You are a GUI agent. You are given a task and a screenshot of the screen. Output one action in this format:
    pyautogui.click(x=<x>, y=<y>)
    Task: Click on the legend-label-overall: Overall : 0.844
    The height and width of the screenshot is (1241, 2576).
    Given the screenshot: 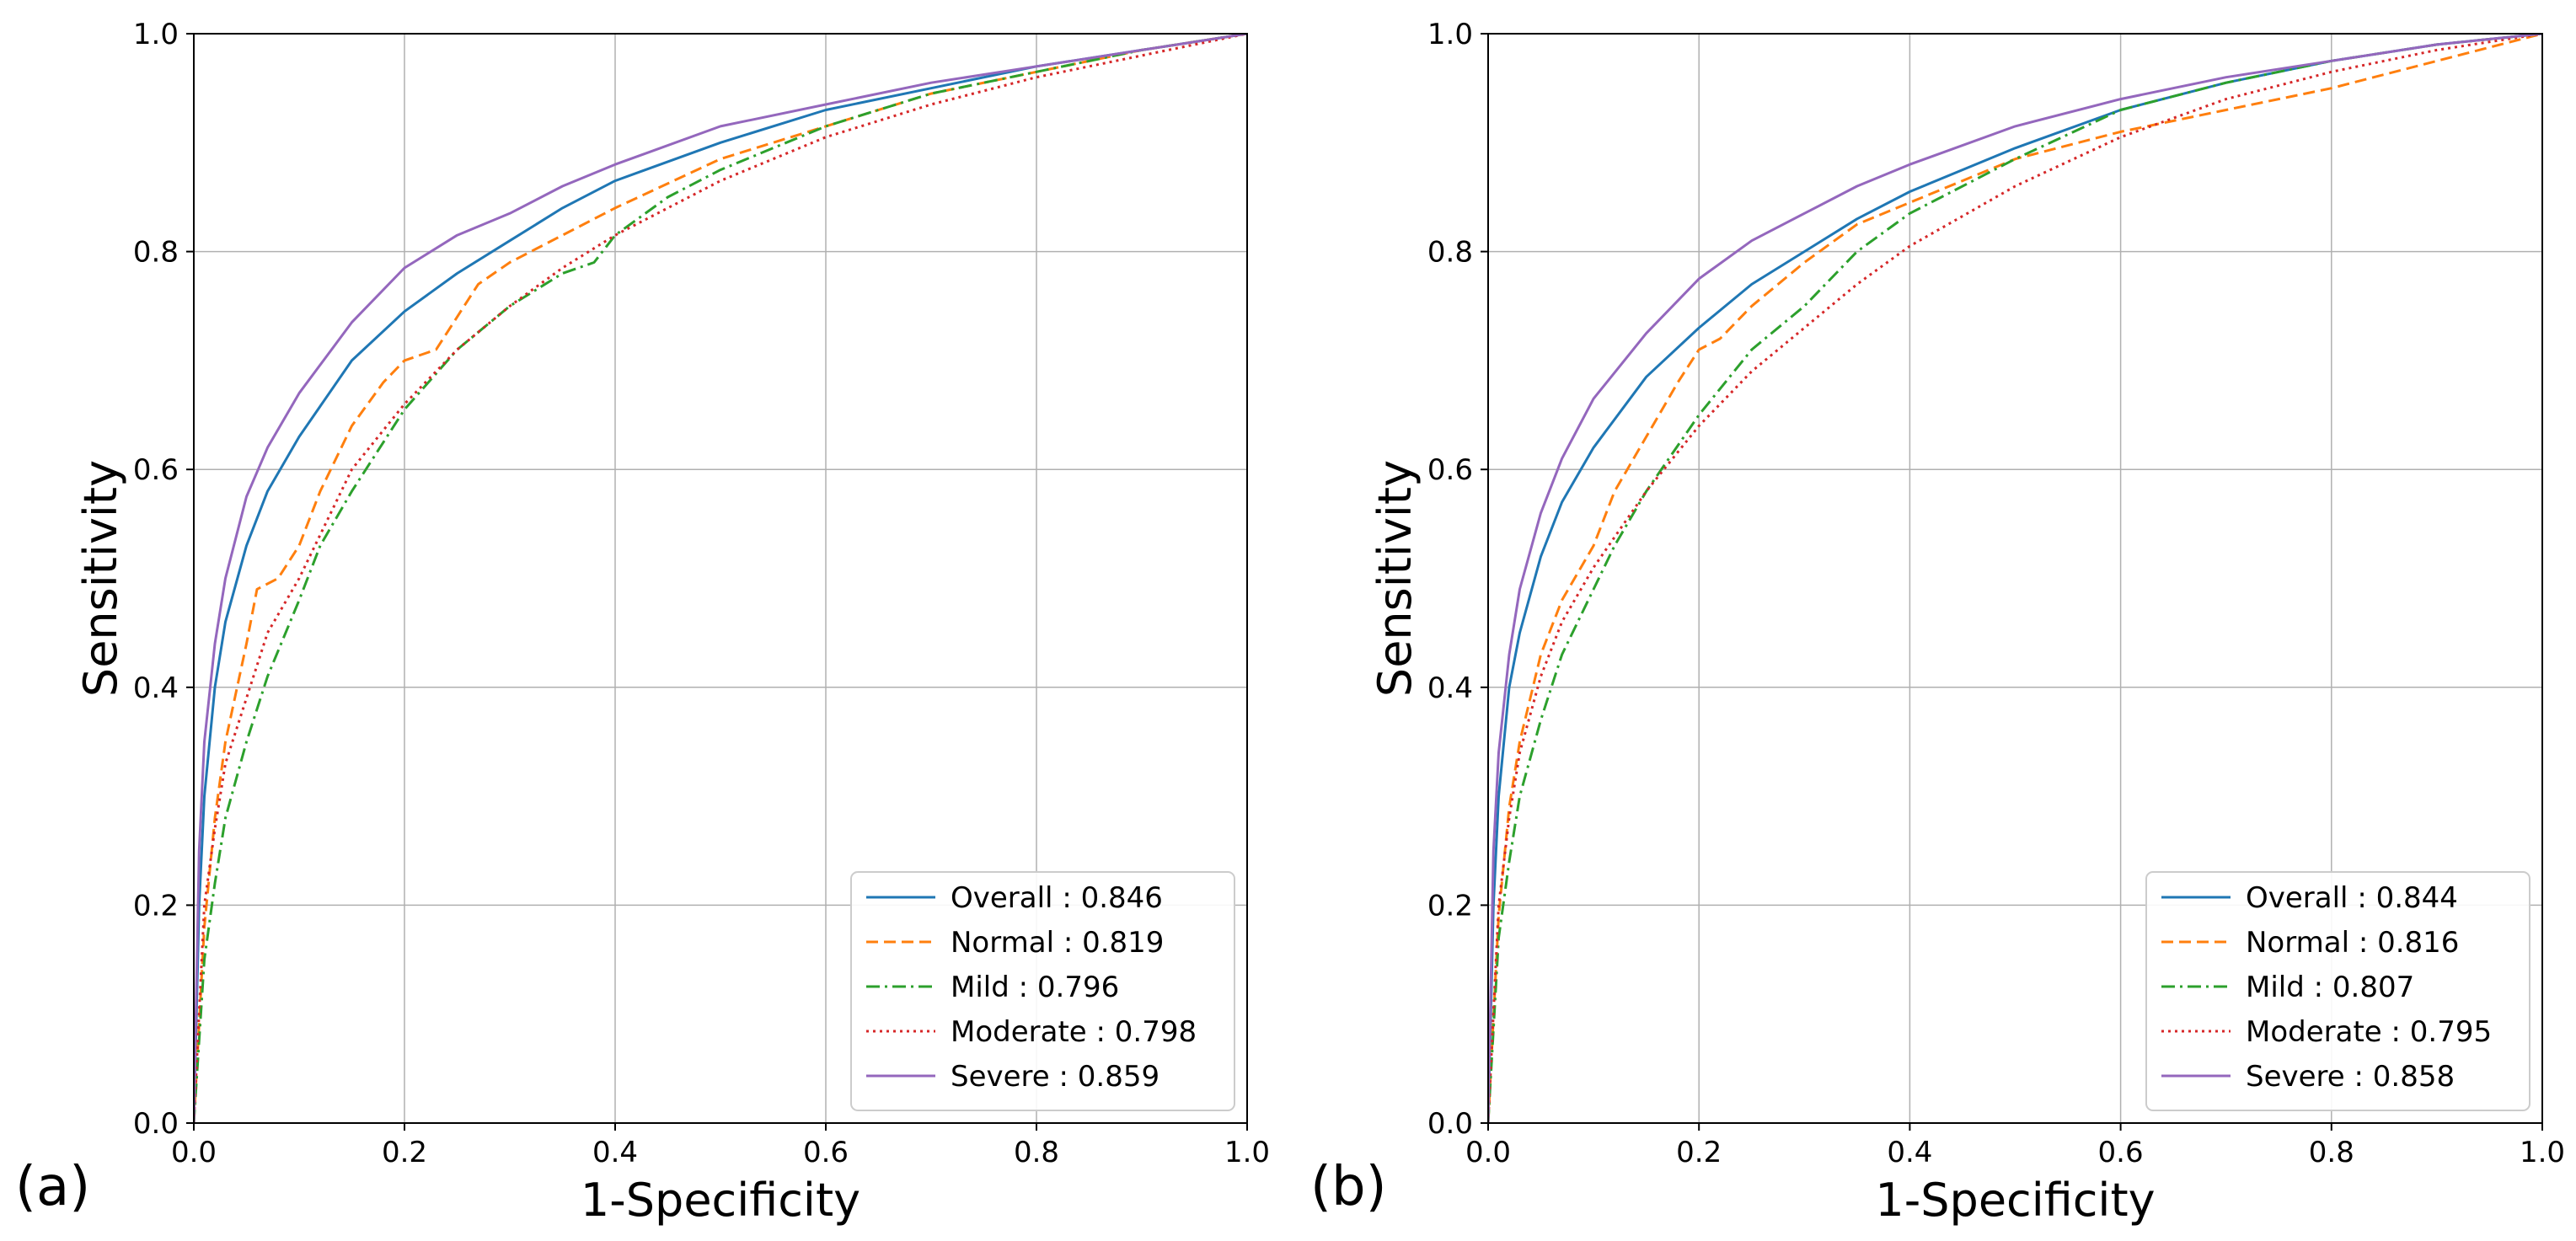 What is the action you would take?
    pyautogui.click(x=2352, y=898)
    